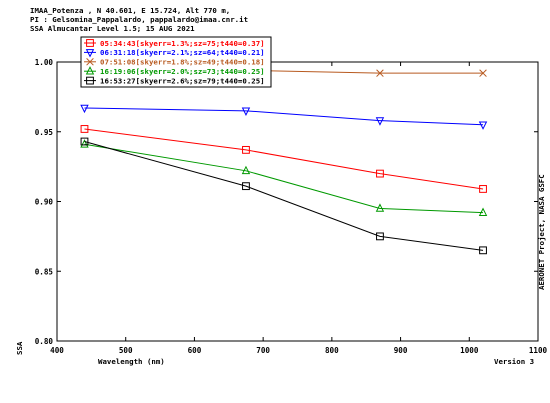 This screenshot has height=403, width=550. I want to click on aeronet-credit: AERONET Project, NASA GSFC, so click(541, 232).